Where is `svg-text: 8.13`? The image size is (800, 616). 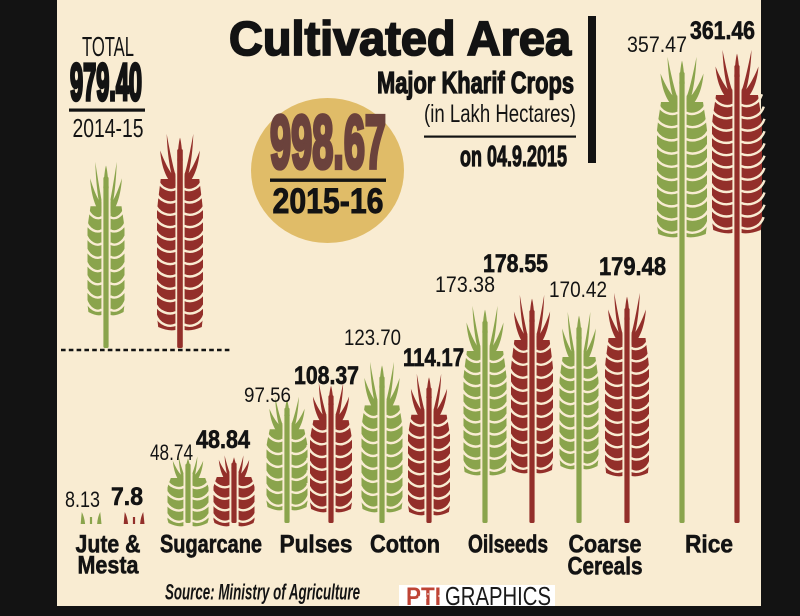 svg-text: 8.13 is located at coordinates (82, 500).